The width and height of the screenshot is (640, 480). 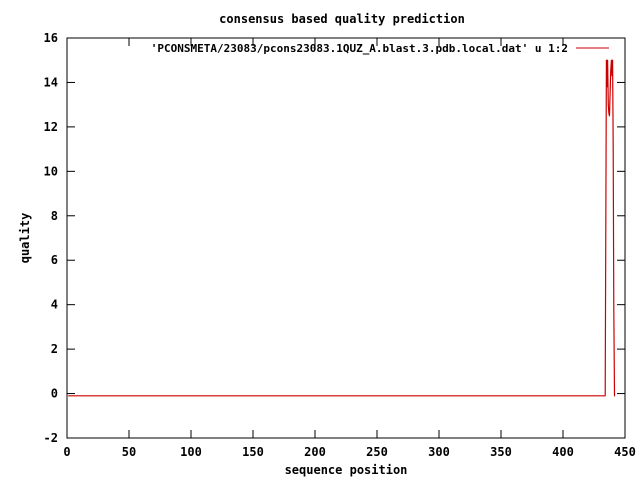 I want to click on x-tick-label: 400, so click(x=563, y=452).